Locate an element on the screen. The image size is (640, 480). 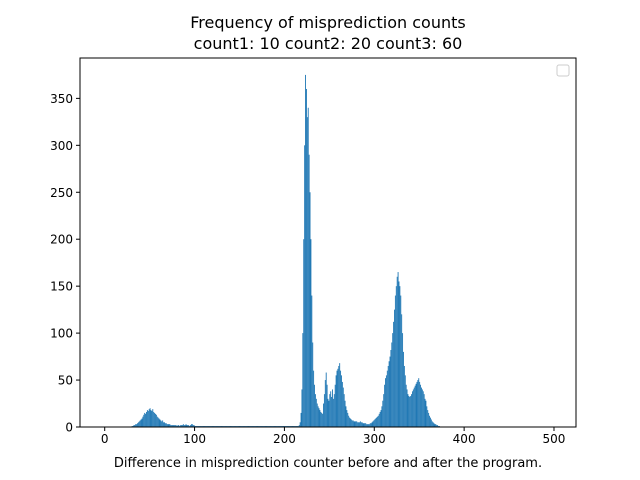
y-tick-label: 200 is located at coordinates (61, 240).